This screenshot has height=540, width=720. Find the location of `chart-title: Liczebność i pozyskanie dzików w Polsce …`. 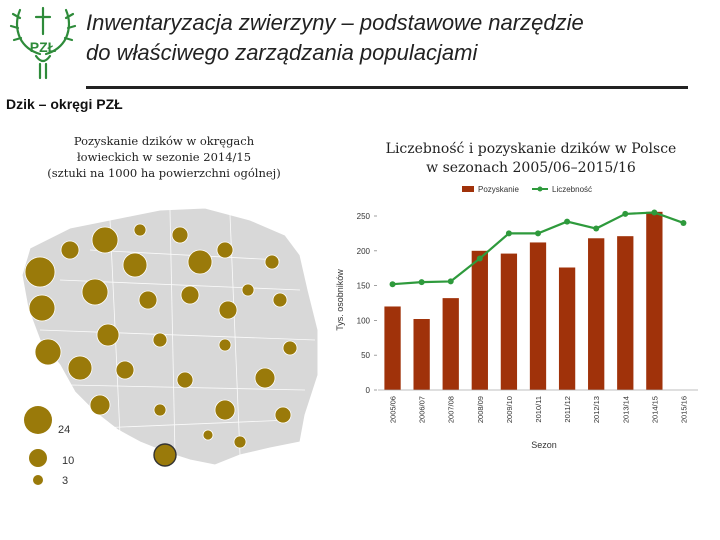

chart-title: Liczebność i pozyskanie dzików w Polsce … is located at coordinates (531, 159).